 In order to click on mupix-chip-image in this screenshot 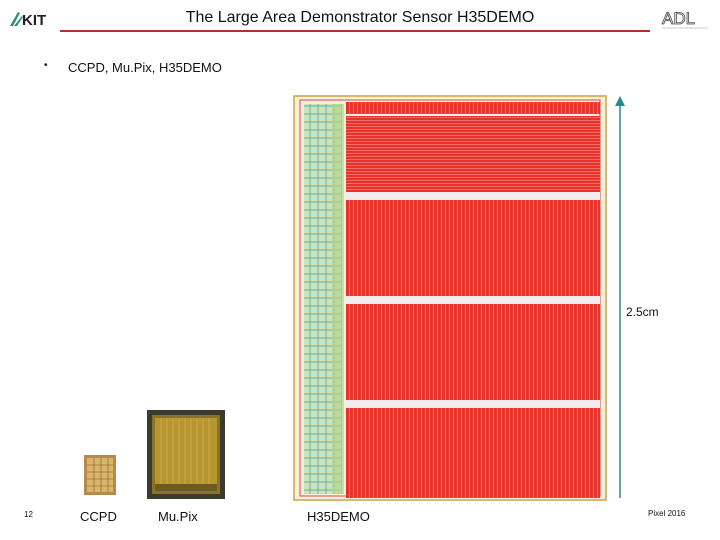, I will do `click(186, 454)`.